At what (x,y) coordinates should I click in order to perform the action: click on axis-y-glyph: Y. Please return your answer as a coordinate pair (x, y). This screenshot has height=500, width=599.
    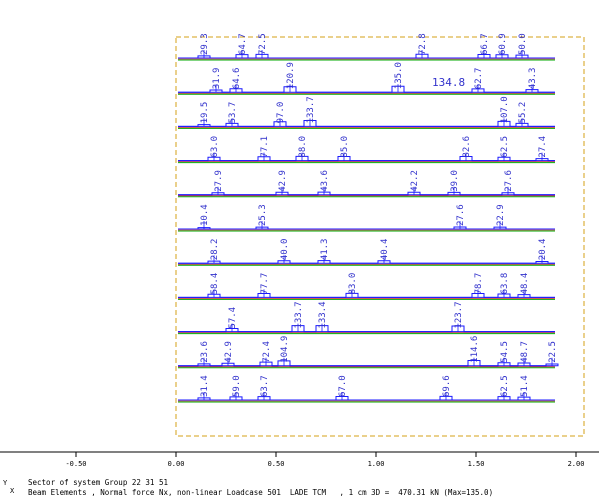
    Looking at the image, I should click on (5, 483).